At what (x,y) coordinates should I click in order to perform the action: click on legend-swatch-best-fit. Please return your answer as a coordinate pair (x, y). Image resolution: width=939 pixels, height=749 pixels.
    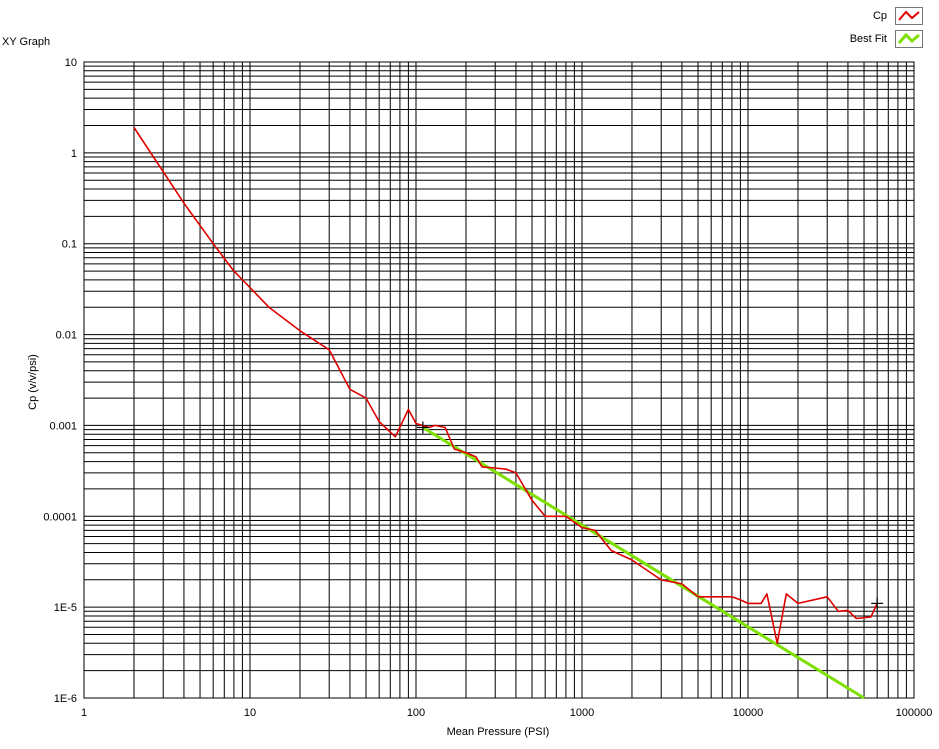
    Looking at the image, I should click on (909, 39).